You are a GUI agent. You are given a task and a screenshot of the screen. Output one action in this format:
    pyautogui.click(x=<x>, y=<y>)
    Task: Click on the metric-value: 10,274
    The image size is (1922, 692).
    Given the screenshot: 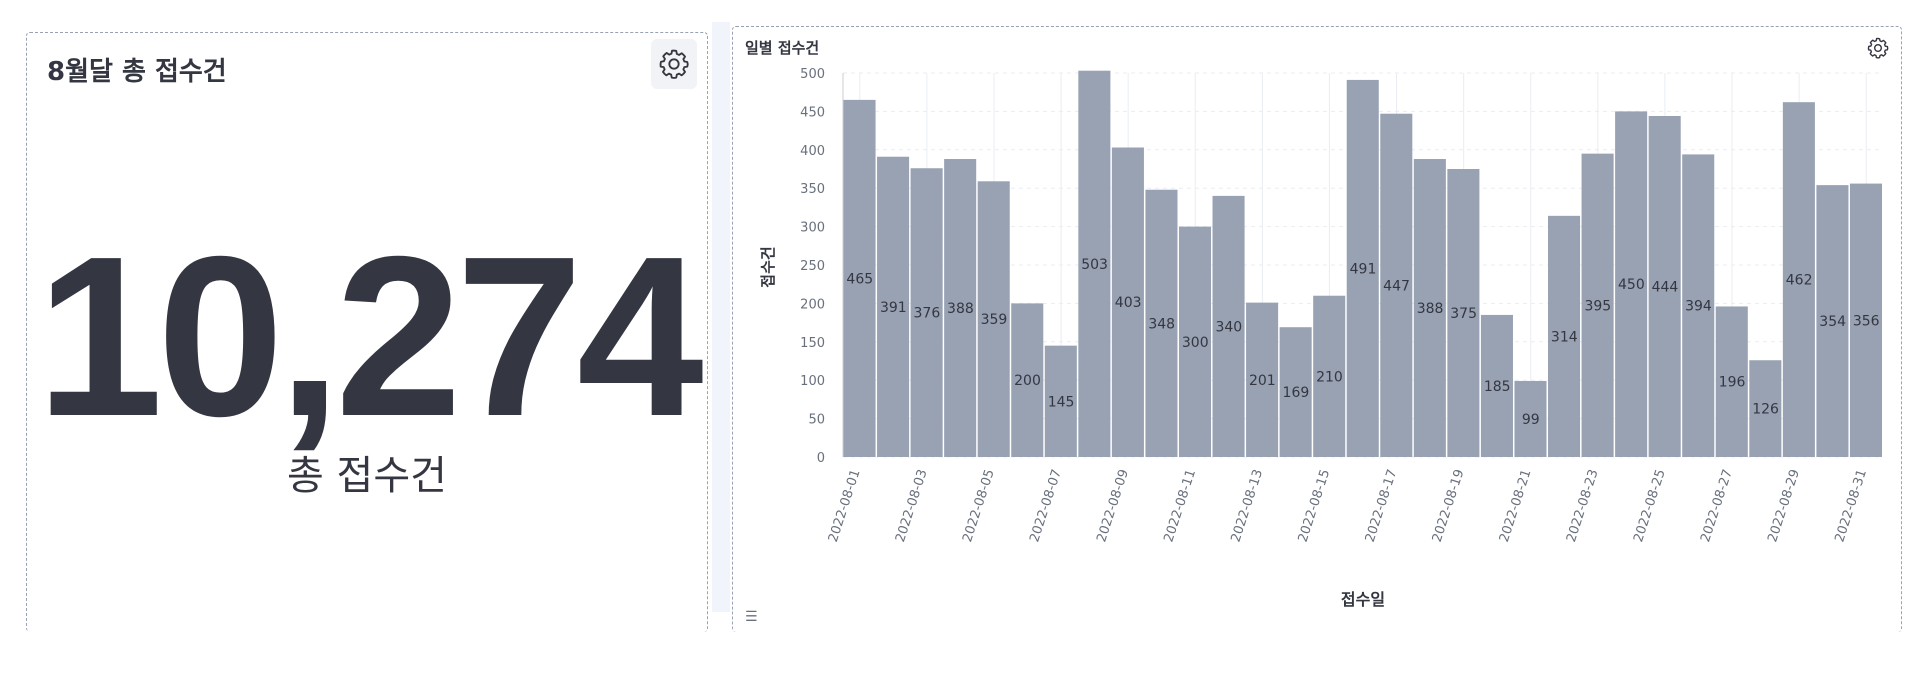 What is the action you would take?
    pyautogui.click(x=369, y=337)
    